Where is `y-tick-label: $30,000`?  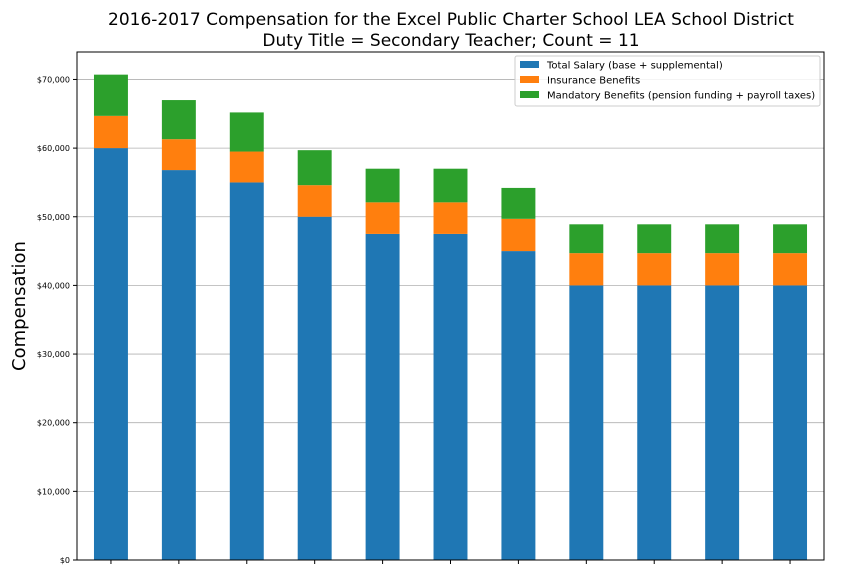 y-tick-label: $30,000 is located at coordinates (53, 354).